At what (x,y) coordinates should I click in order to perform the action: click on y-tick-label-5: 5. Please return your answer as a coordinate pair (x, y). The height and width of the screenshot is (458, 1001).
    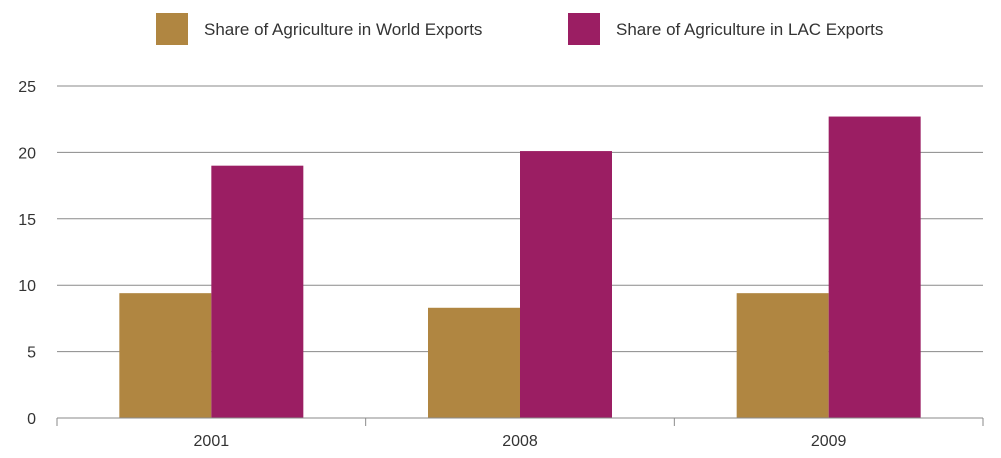
    Looking at the image, I should click on (31, 353).